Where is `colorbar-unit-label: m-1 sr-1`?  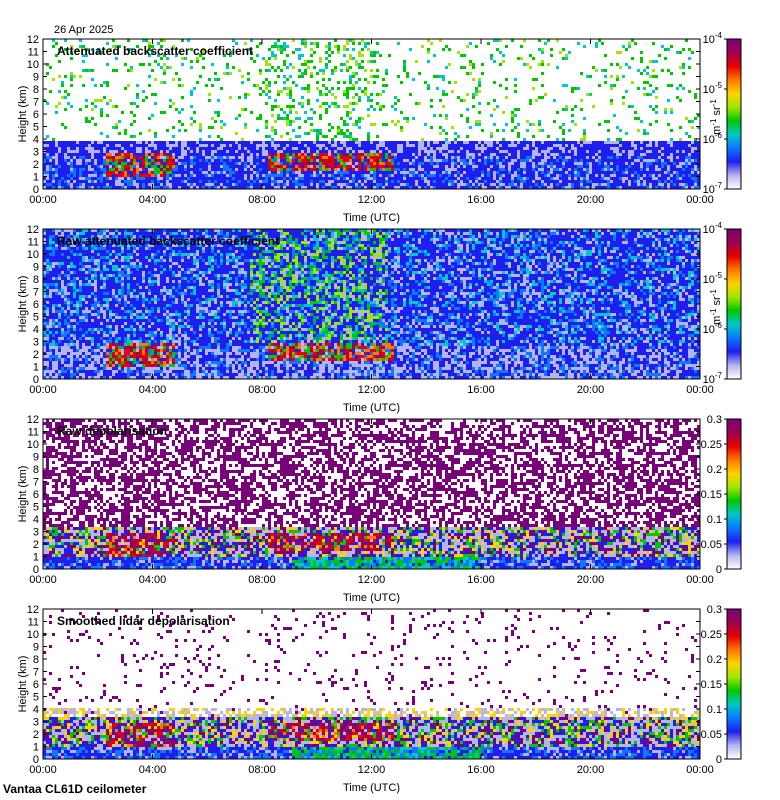
colorbar-unit-label: m-1 sr-1 is located at coordinates (716, 307).